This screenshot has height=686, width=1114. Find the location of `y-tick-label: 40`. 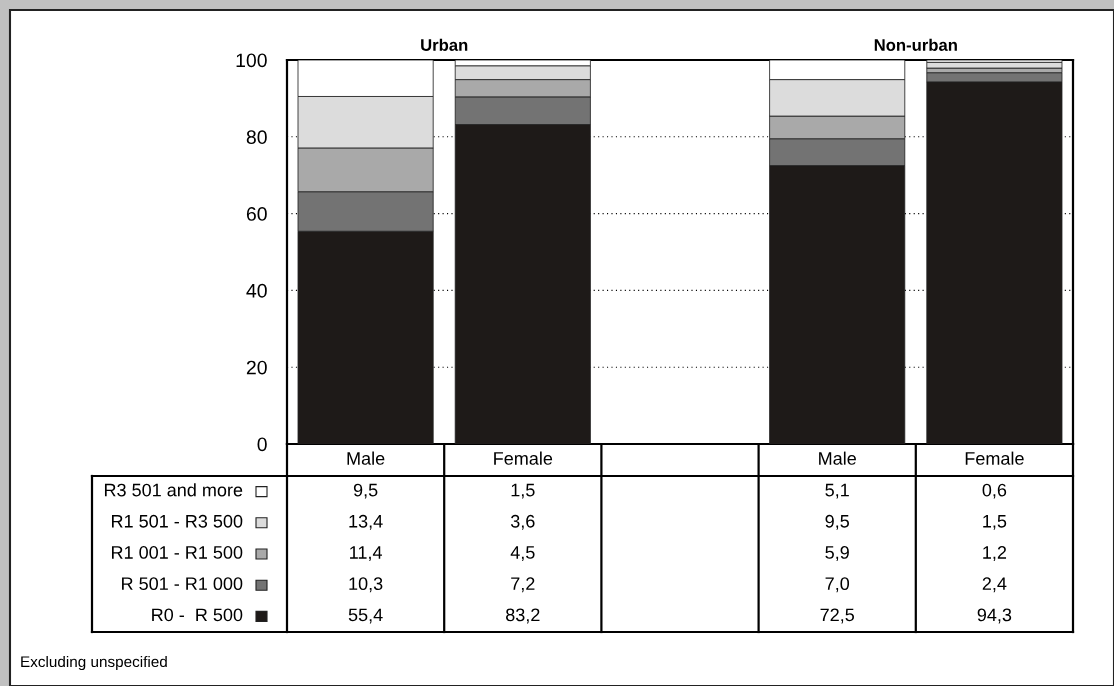

y-tick-label: 40 is located at coordinates (256, 290).